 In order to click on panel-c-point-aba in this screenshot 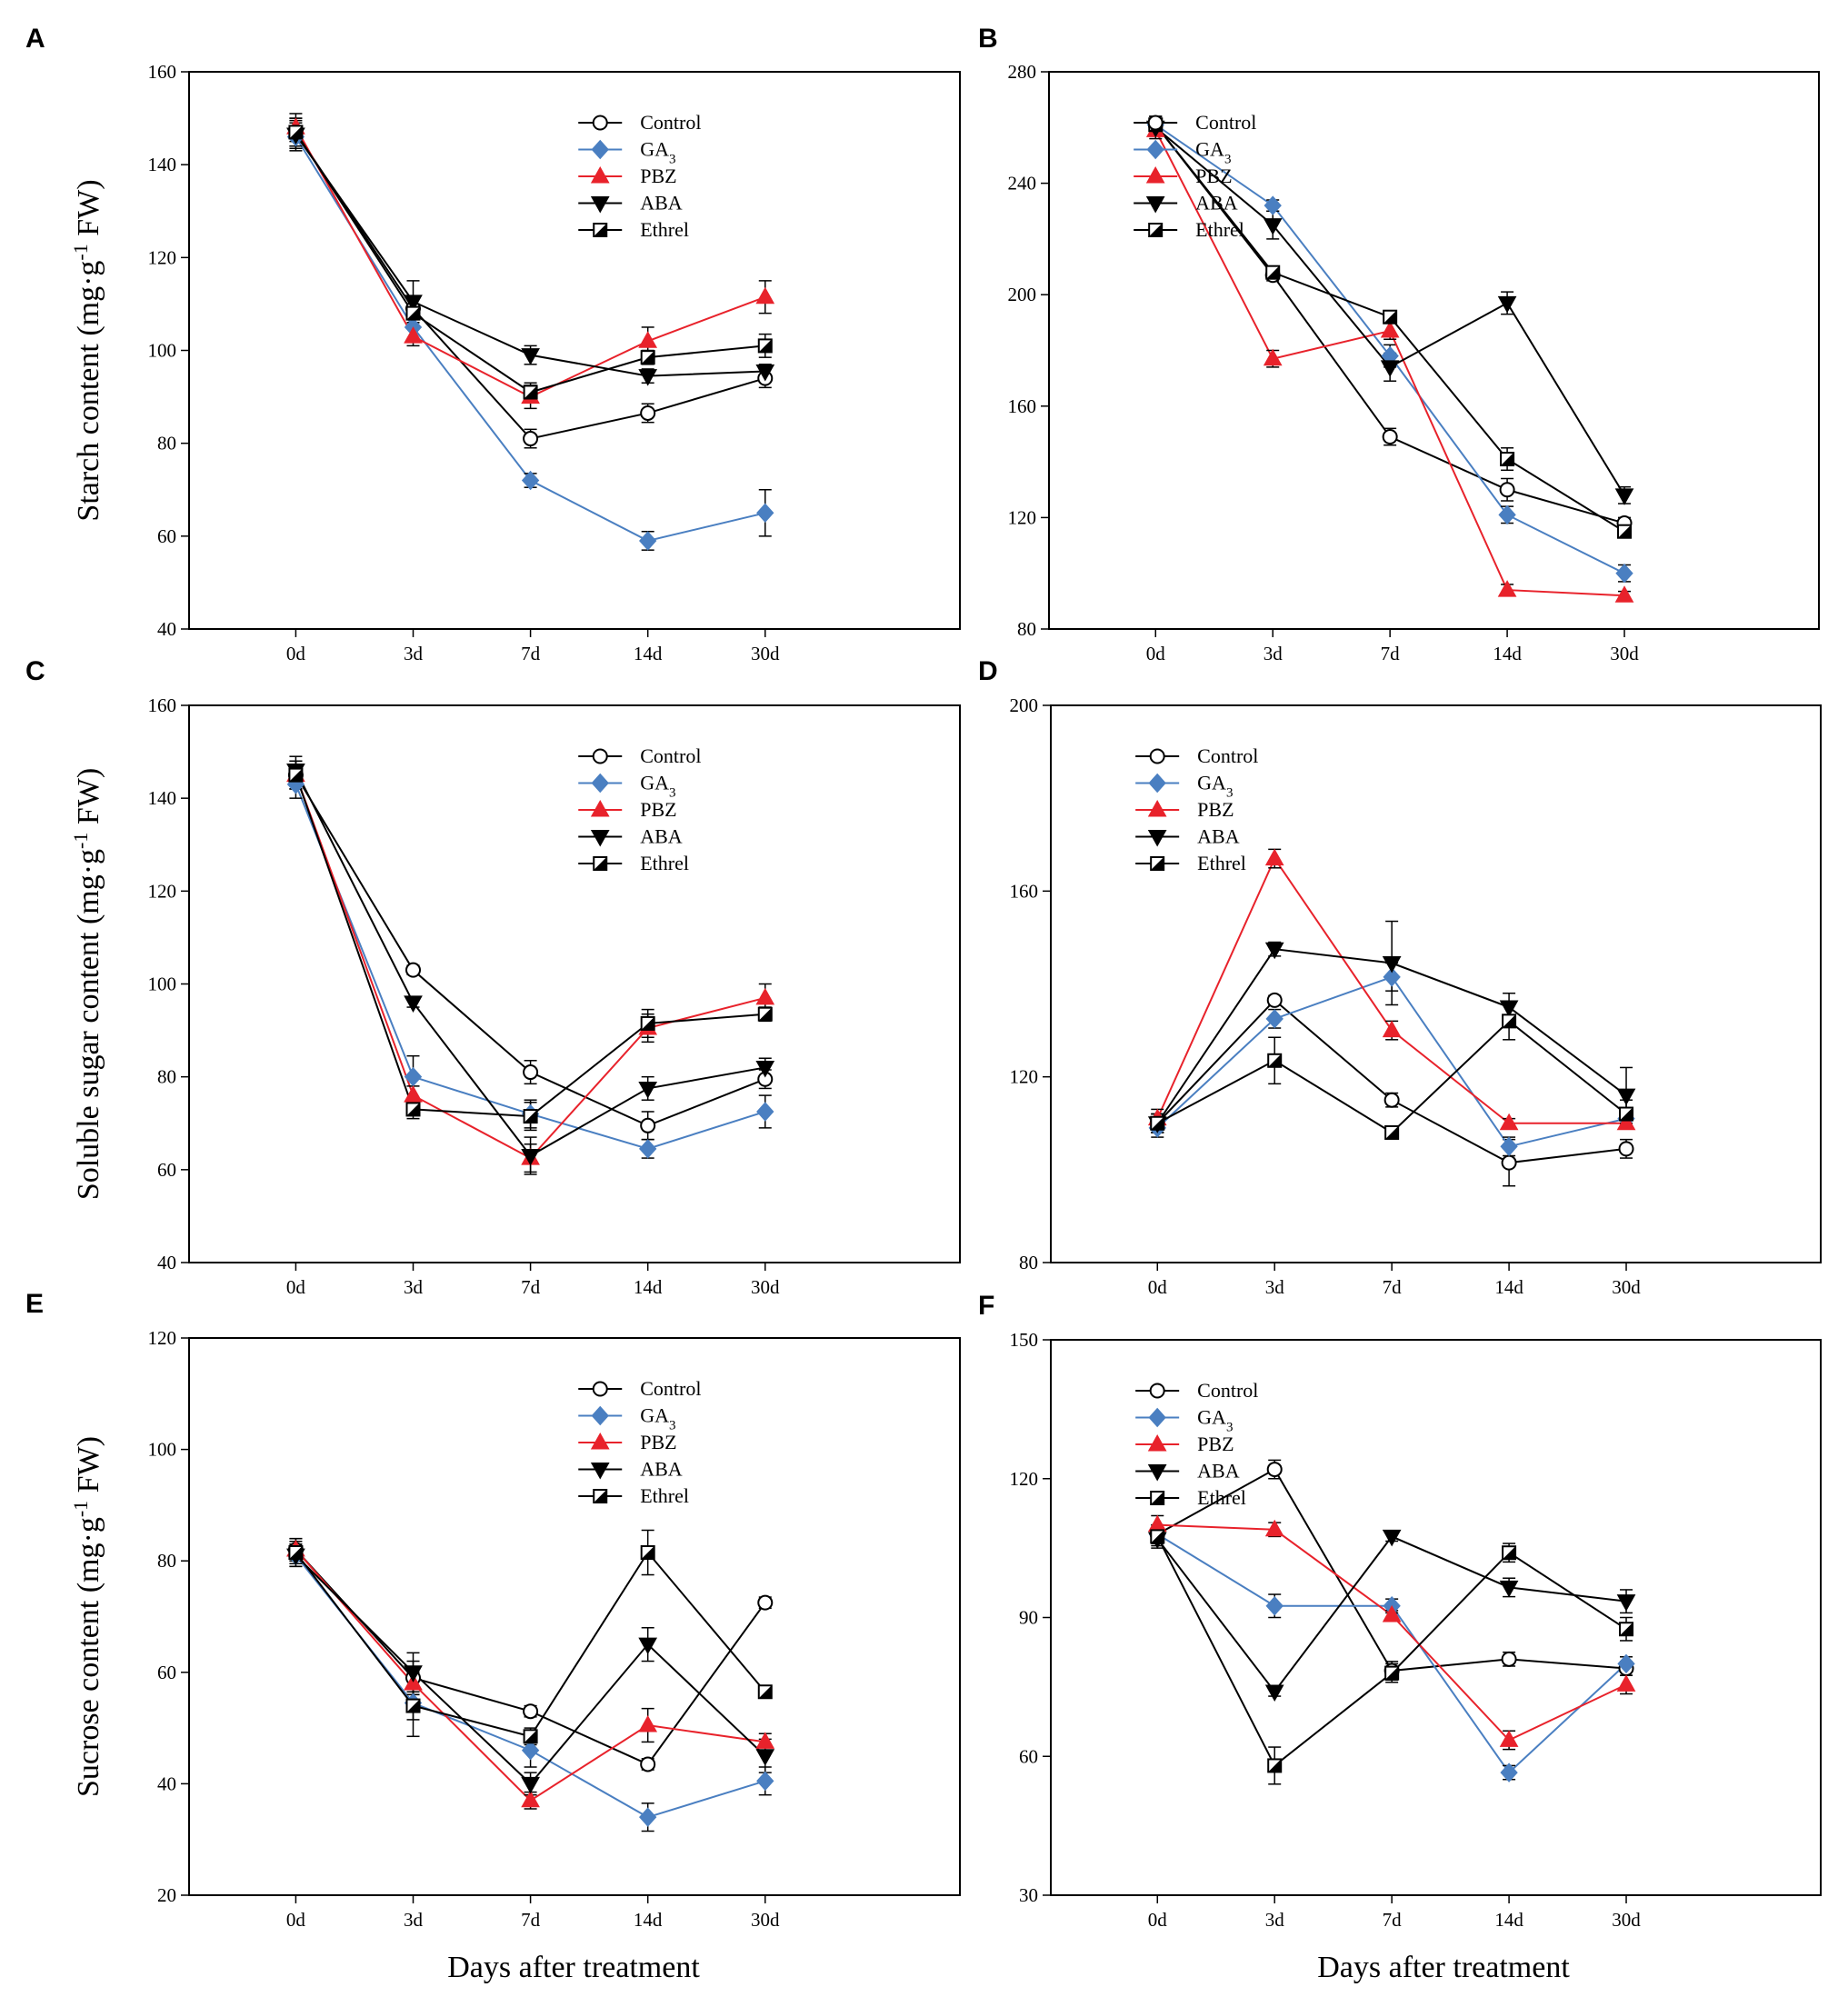, I will do `click(413, 1004)`.